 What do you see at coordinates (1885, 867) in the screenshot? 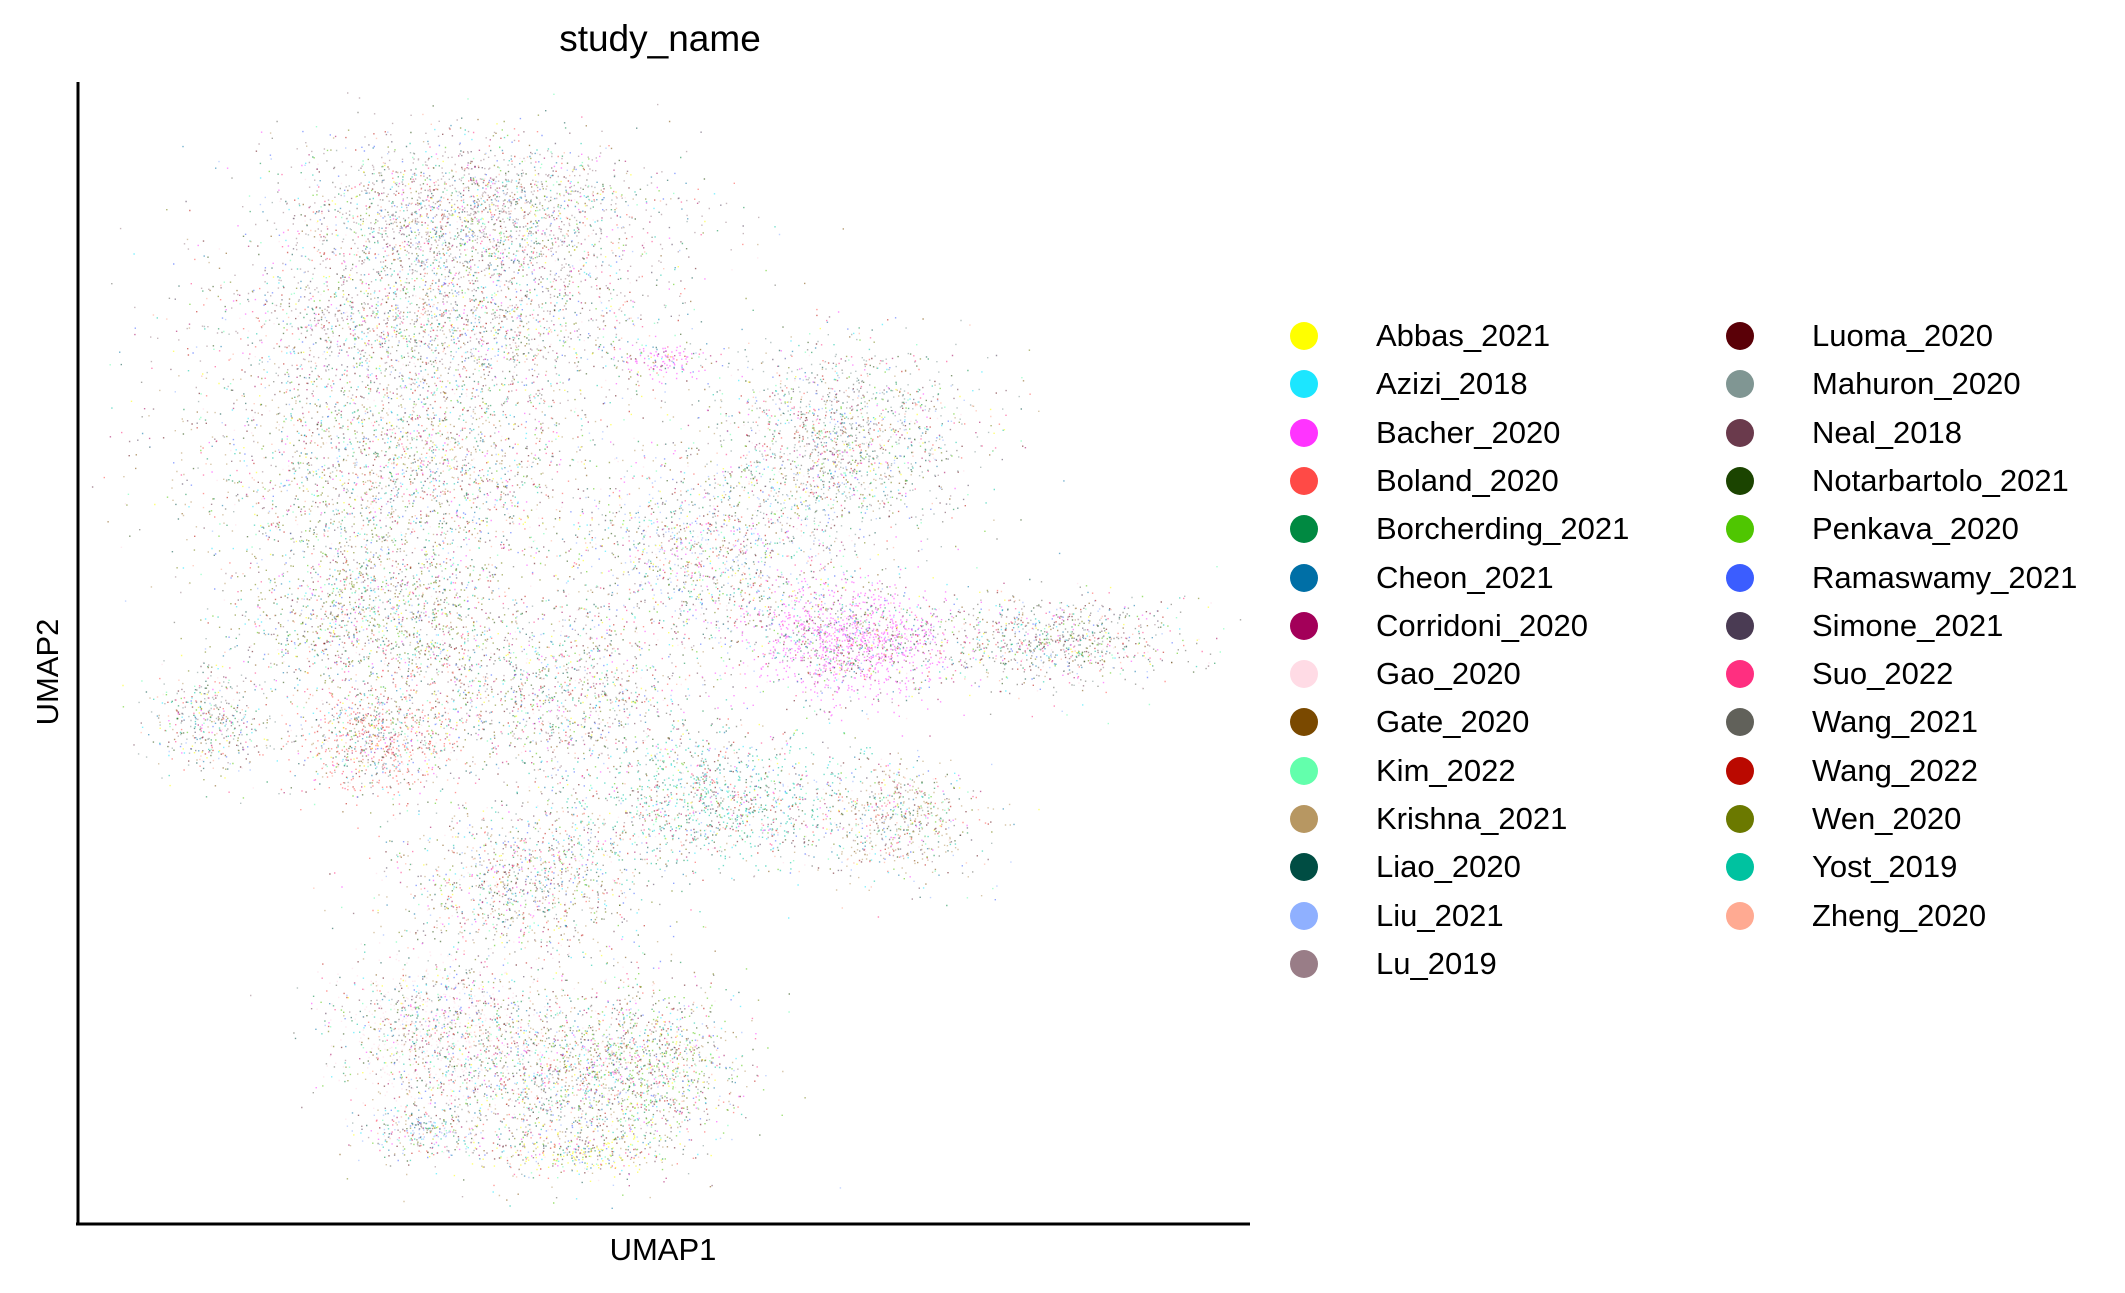
I see `legend-label: Yost_2019` at bounding box center [1885, 867].